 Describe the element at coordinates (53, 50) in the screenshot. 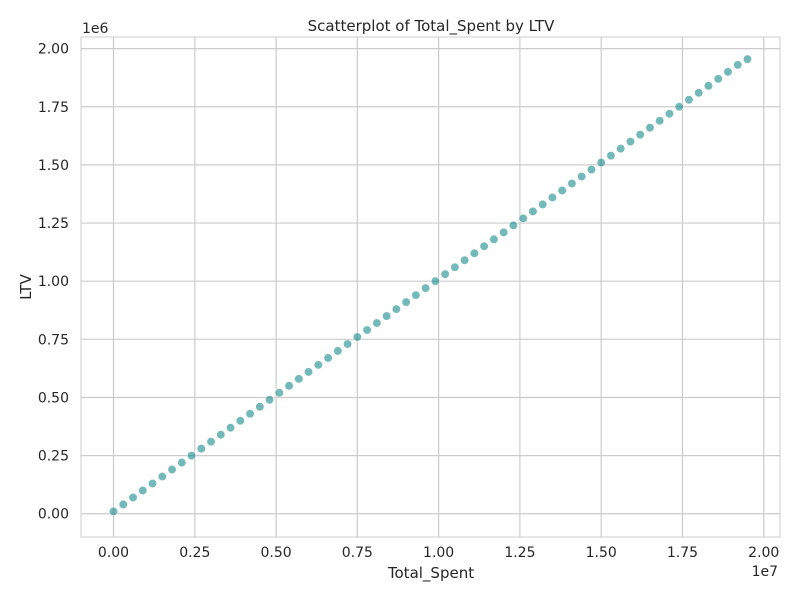

I see `y-tick-label: 2.00` at that location.